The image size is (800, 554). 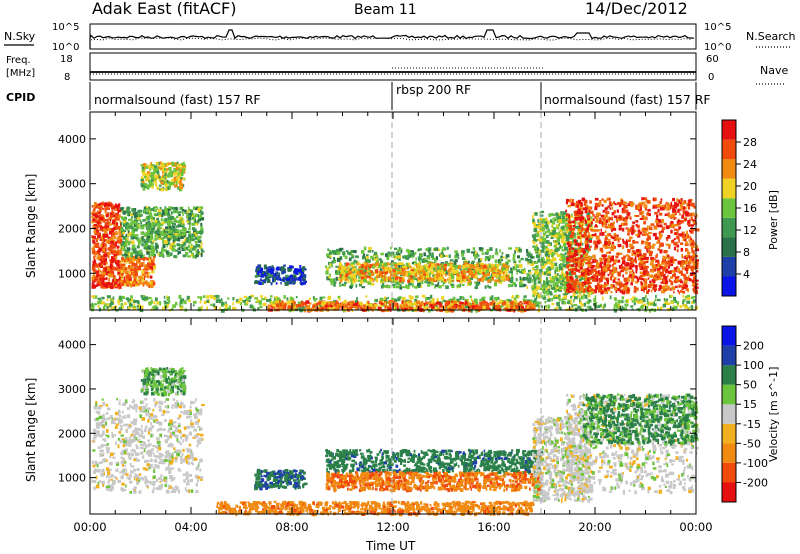 I want to click on cpid-segment-1: normalsound (fast) 157 RF, so click(x=177, y=99).